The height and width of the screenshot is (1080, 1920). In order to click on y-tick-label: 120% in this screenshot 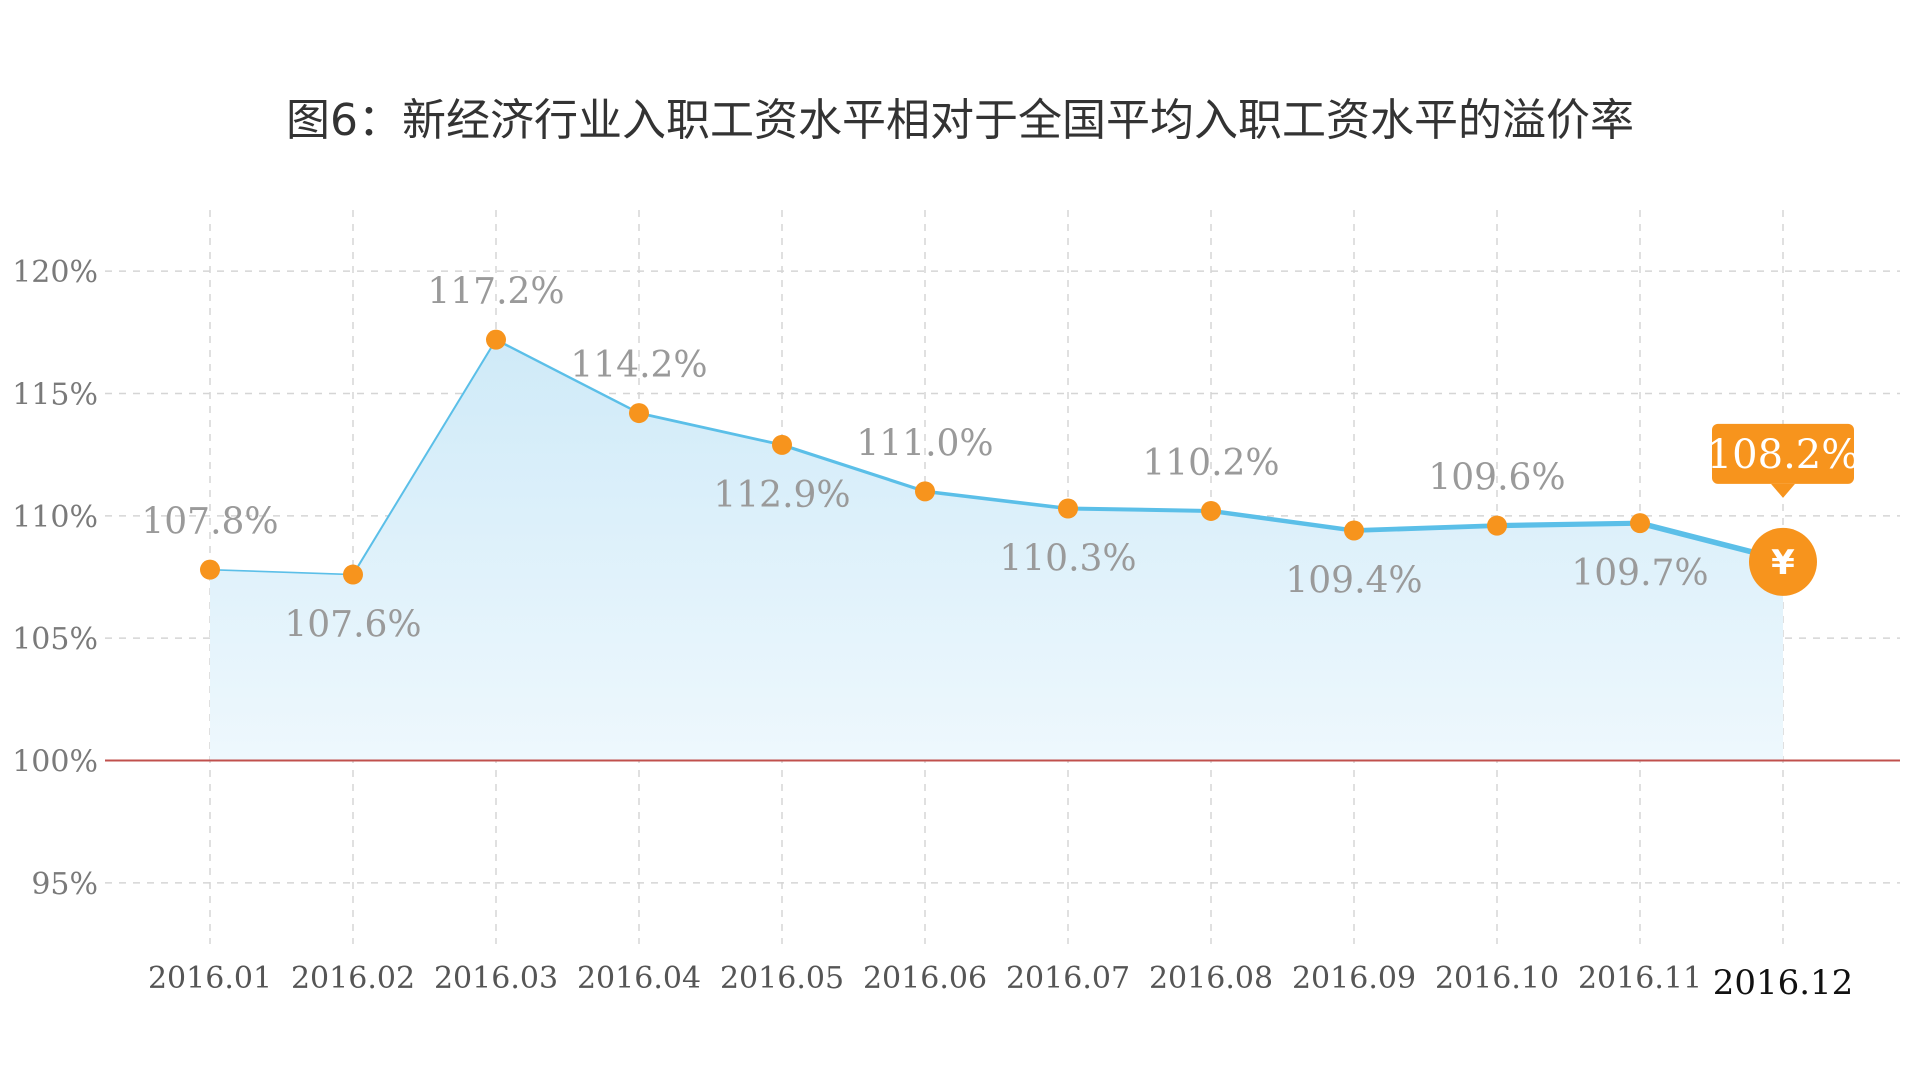, I will do `click(55, 272)`.